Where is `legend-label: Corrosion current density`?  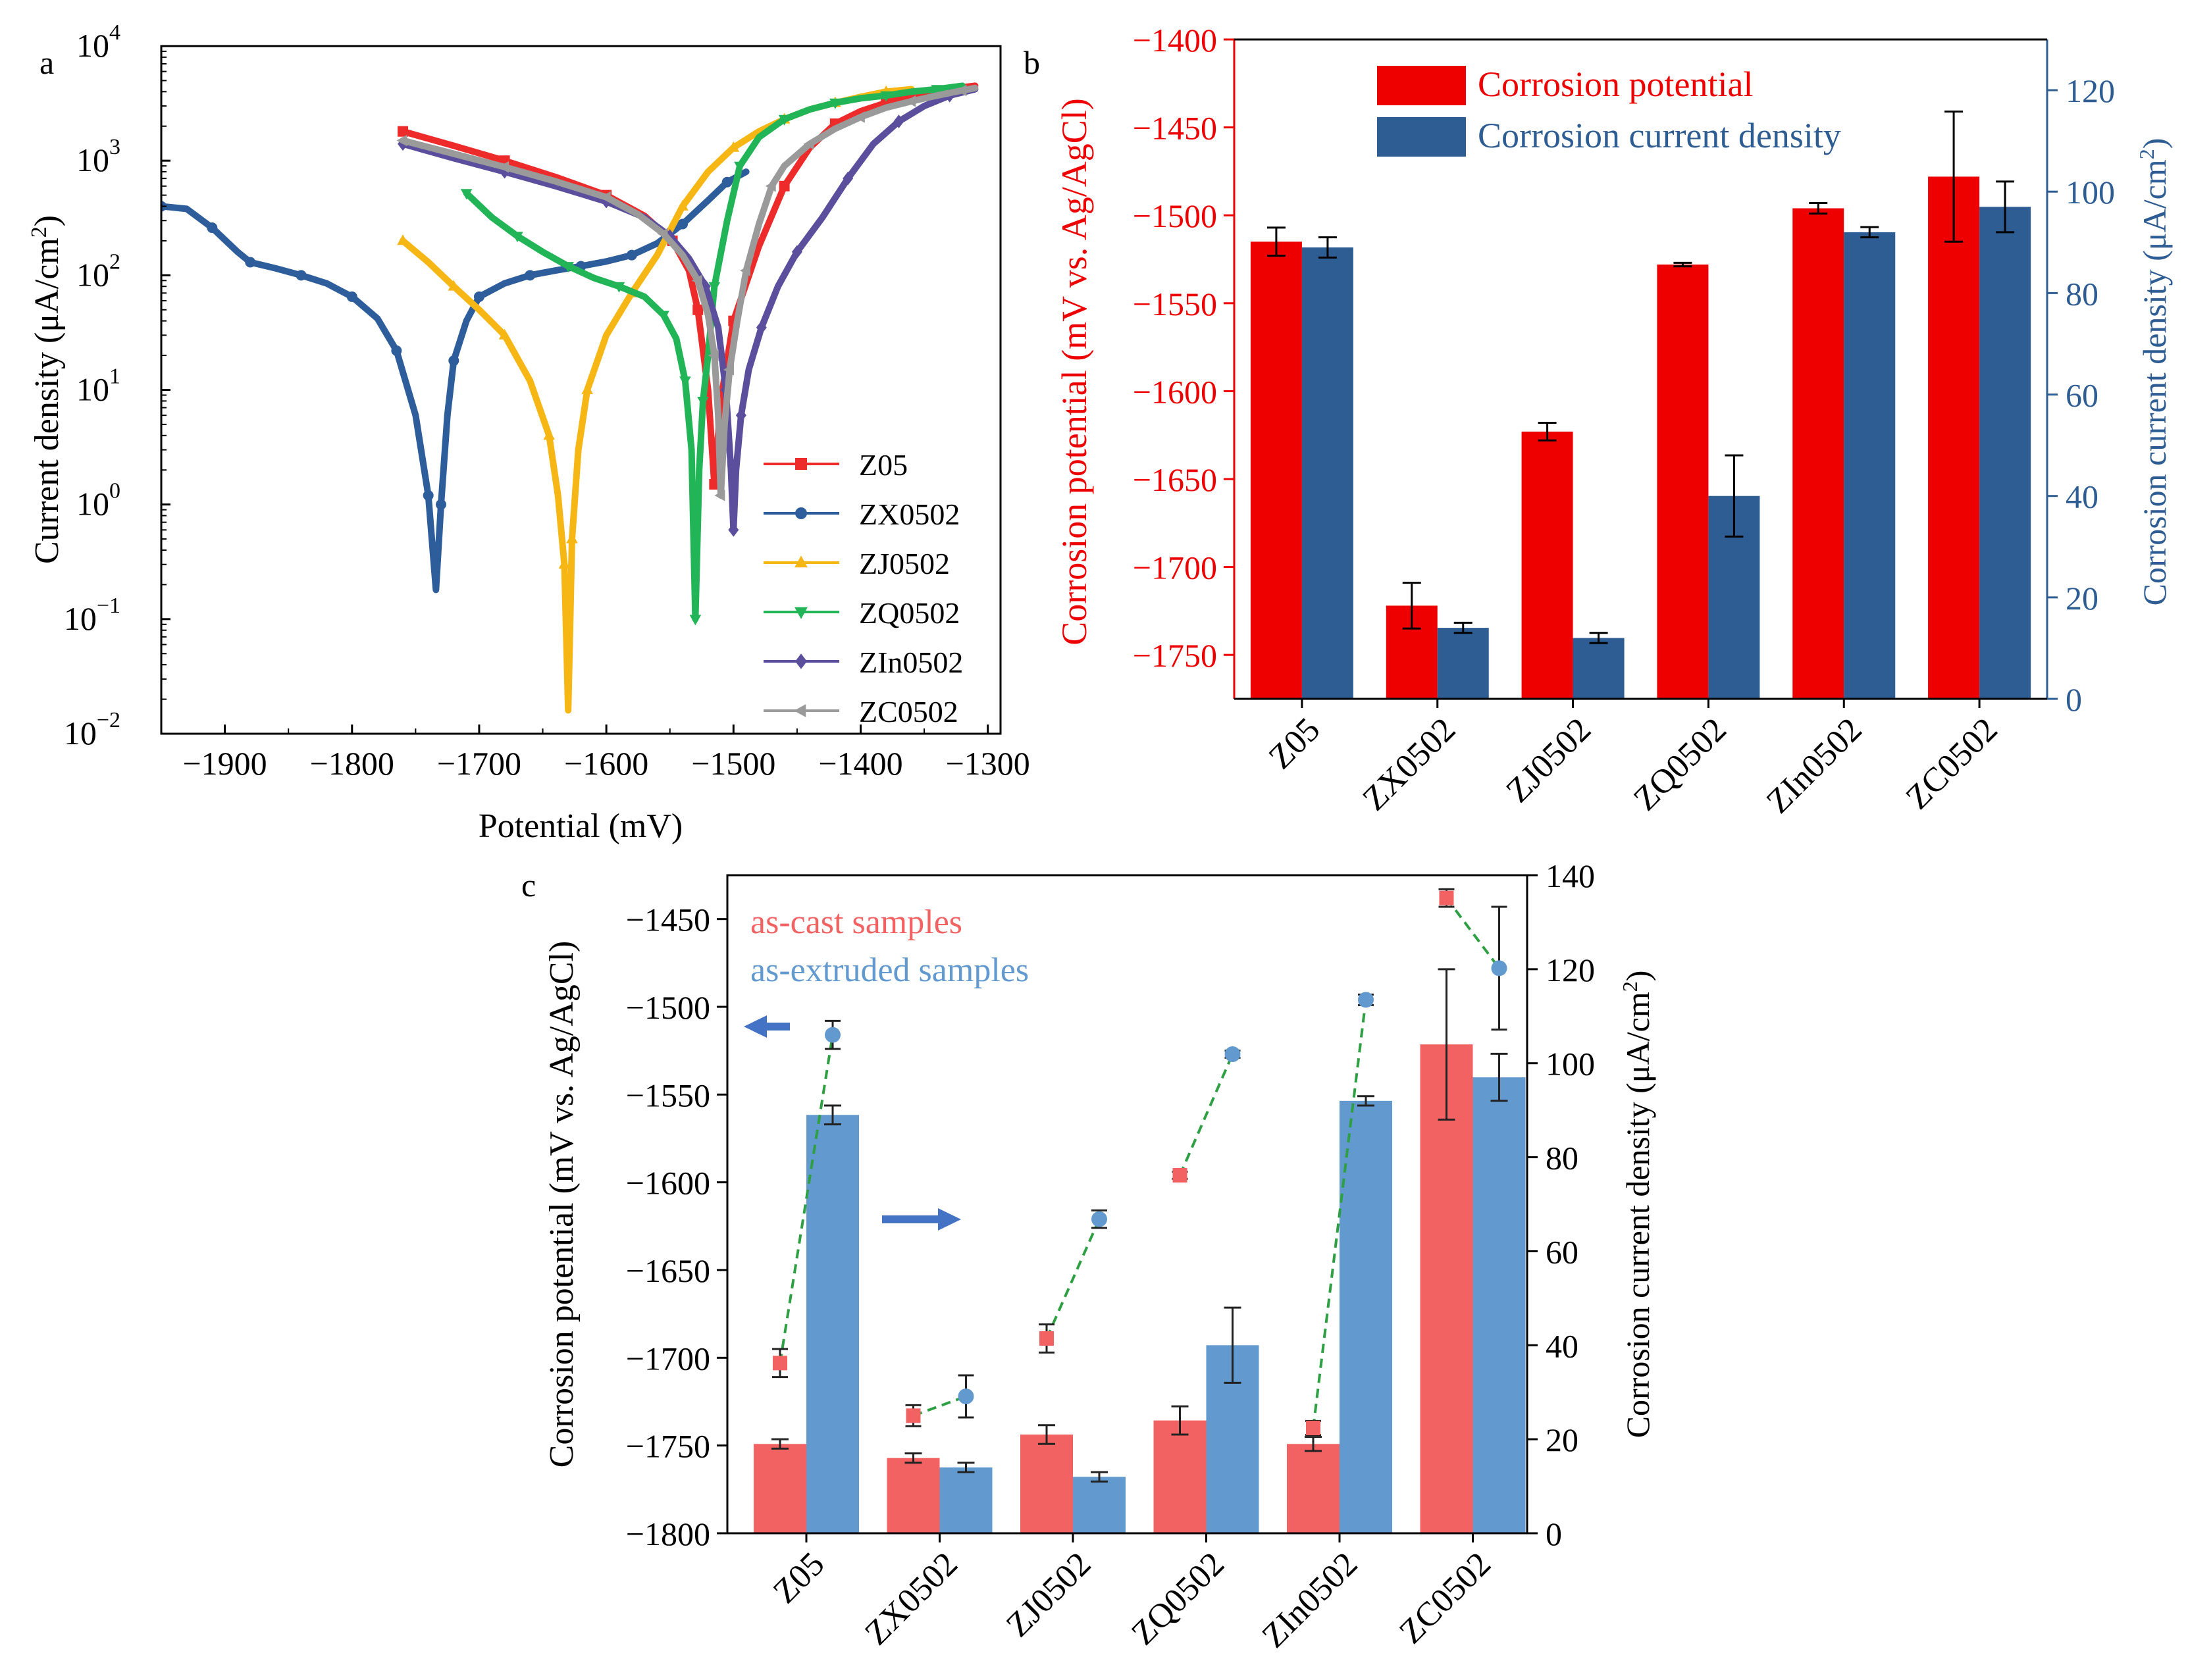
legend-label: Corrosion current density is located at coordinates (1659, 135).